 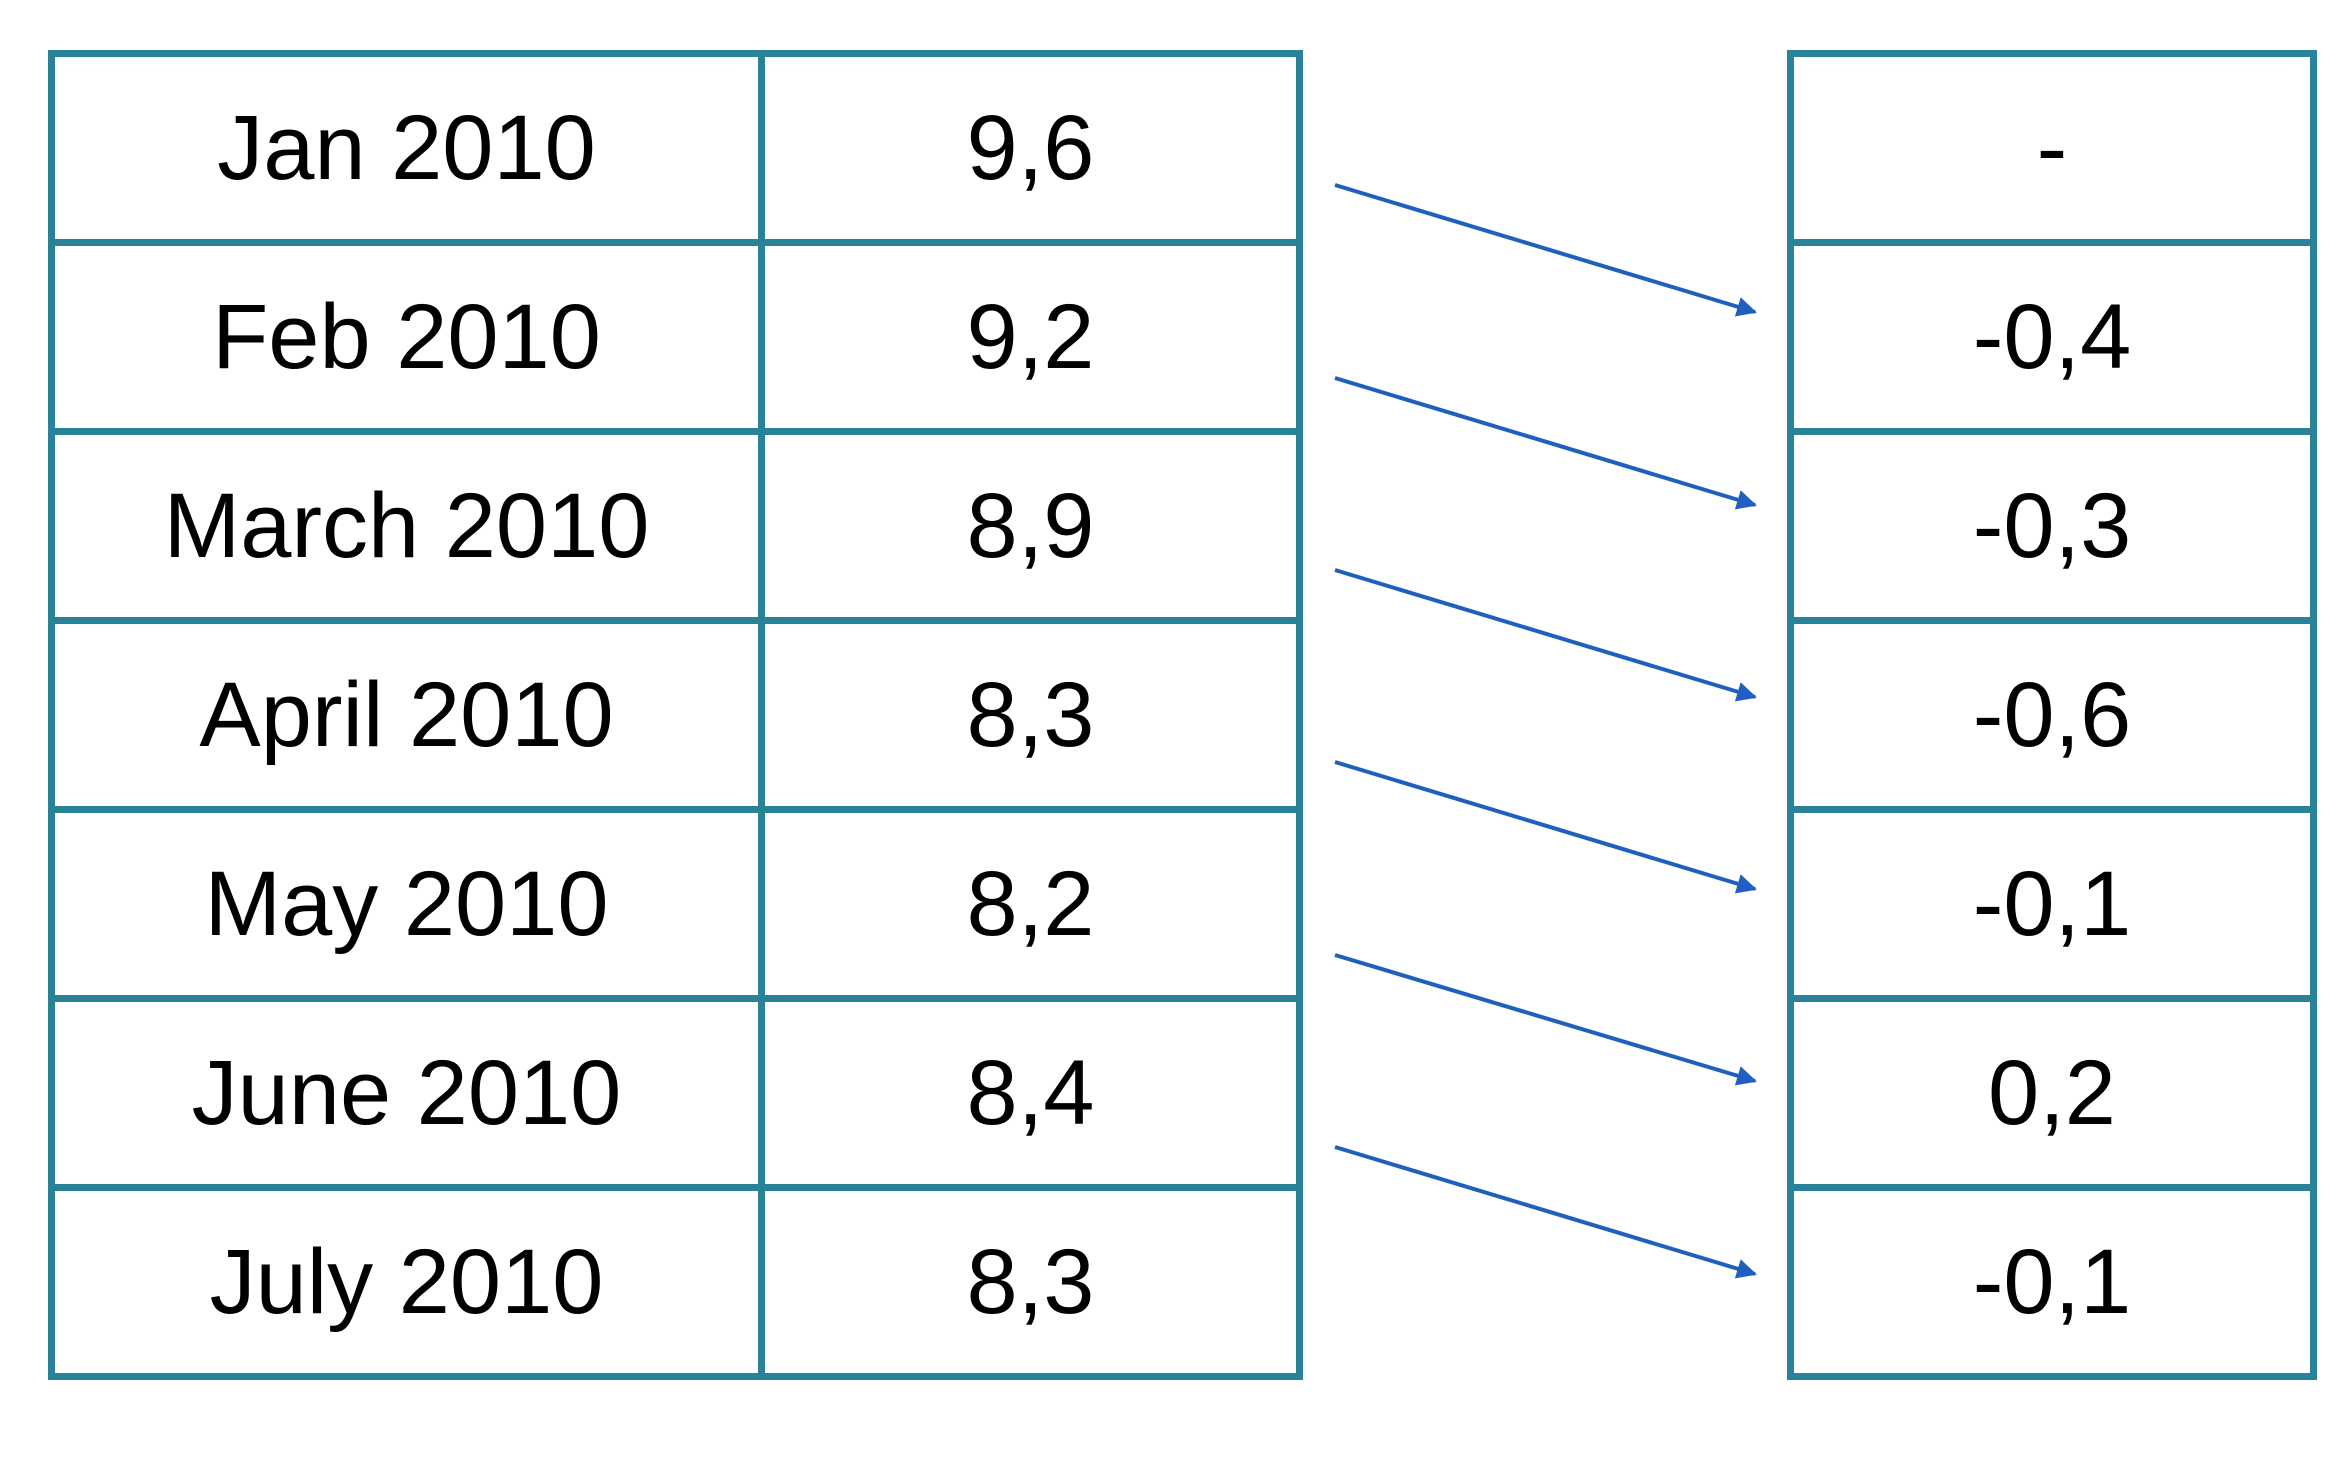 I want to click on table-row: July 2010 8,3, so click(x=675, y=1282).